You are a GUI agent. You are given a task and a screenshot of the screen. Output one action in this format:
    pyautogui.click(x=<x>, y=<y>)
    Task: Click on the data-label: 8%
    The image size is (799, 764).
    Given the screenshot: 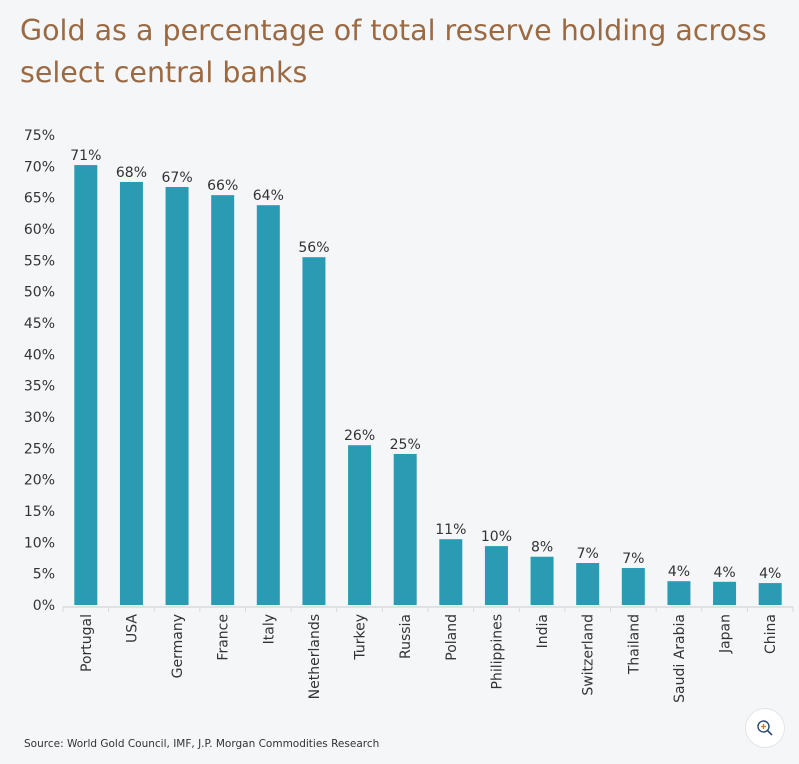 What is the action you would take?
    pyautogui.click(x=542, y=548)
    